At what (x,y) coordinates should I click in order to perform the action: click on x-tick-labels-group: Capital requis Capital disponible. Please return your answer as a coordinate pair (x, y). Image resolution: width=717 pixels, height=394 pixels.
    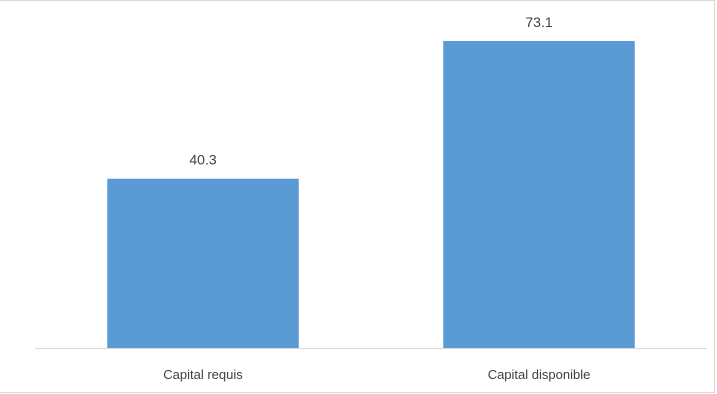
    Looking at the image, I should click on (376, 374).